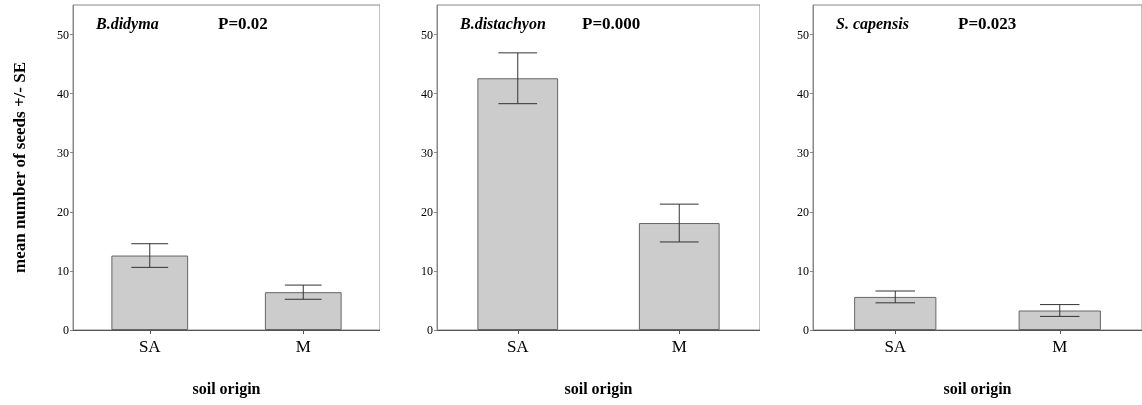 This screenshot has width=1142, height=405. What do you see at coordinates (502, 23) in the screenshot?
I see `text: B.distachyon` at bounding box center [502, 23].